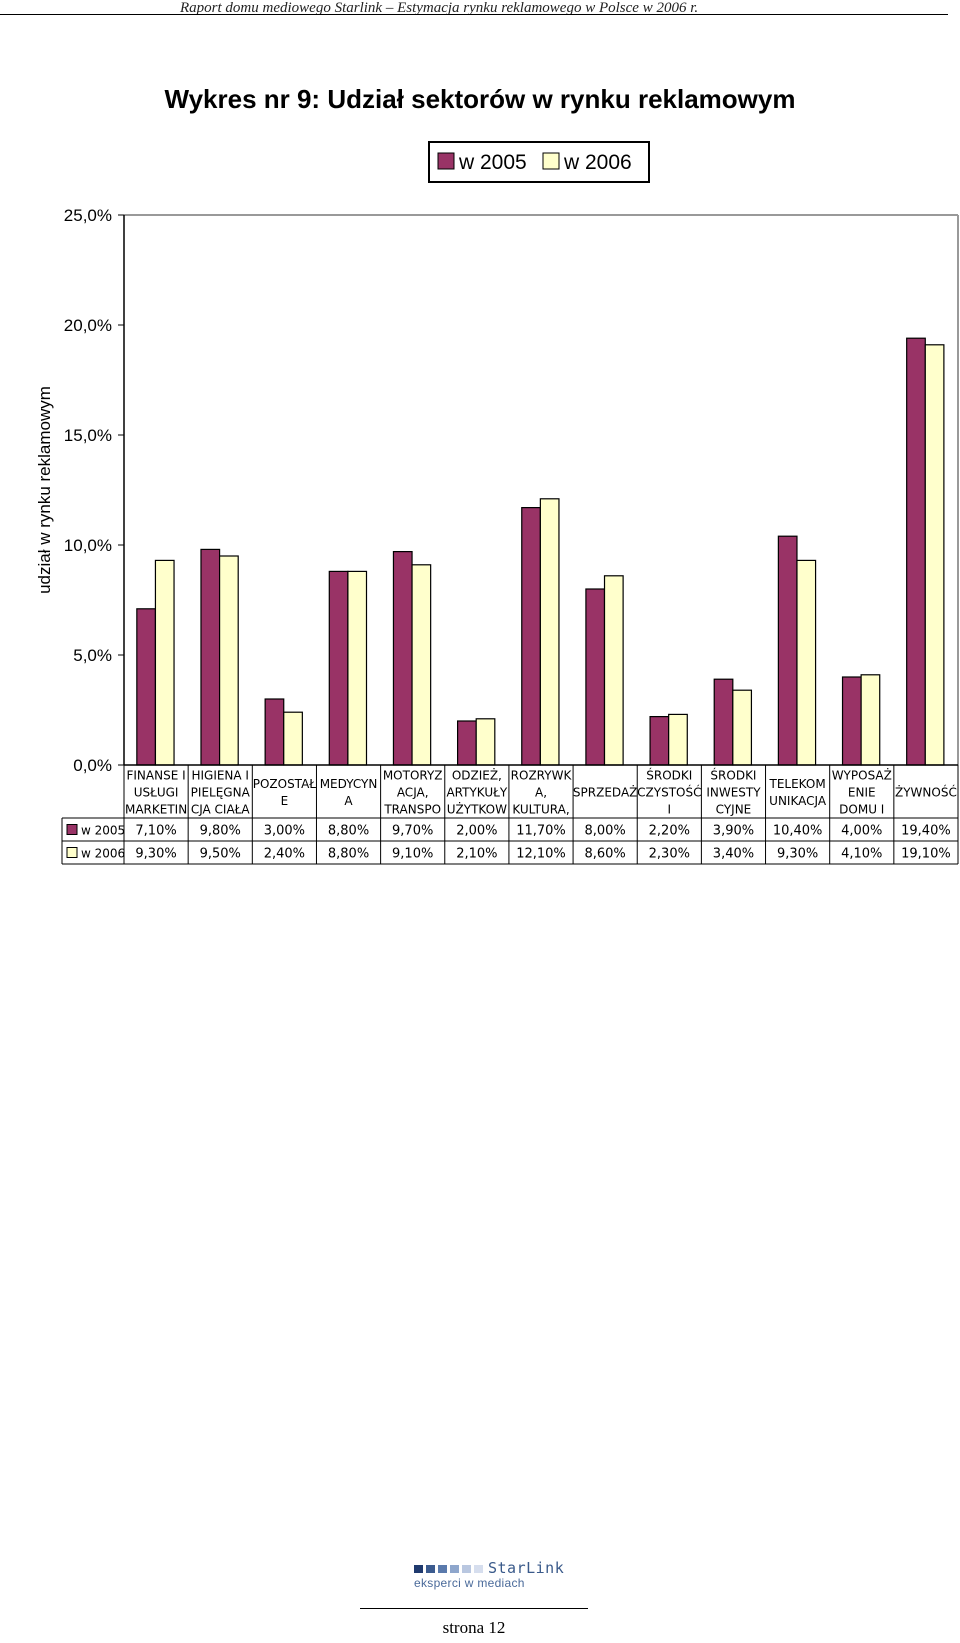  What do you see at coordinates (476, 793) in the screenshot?
I see `category-label: ARTYKUŁY` at bounding box center [476, 793].